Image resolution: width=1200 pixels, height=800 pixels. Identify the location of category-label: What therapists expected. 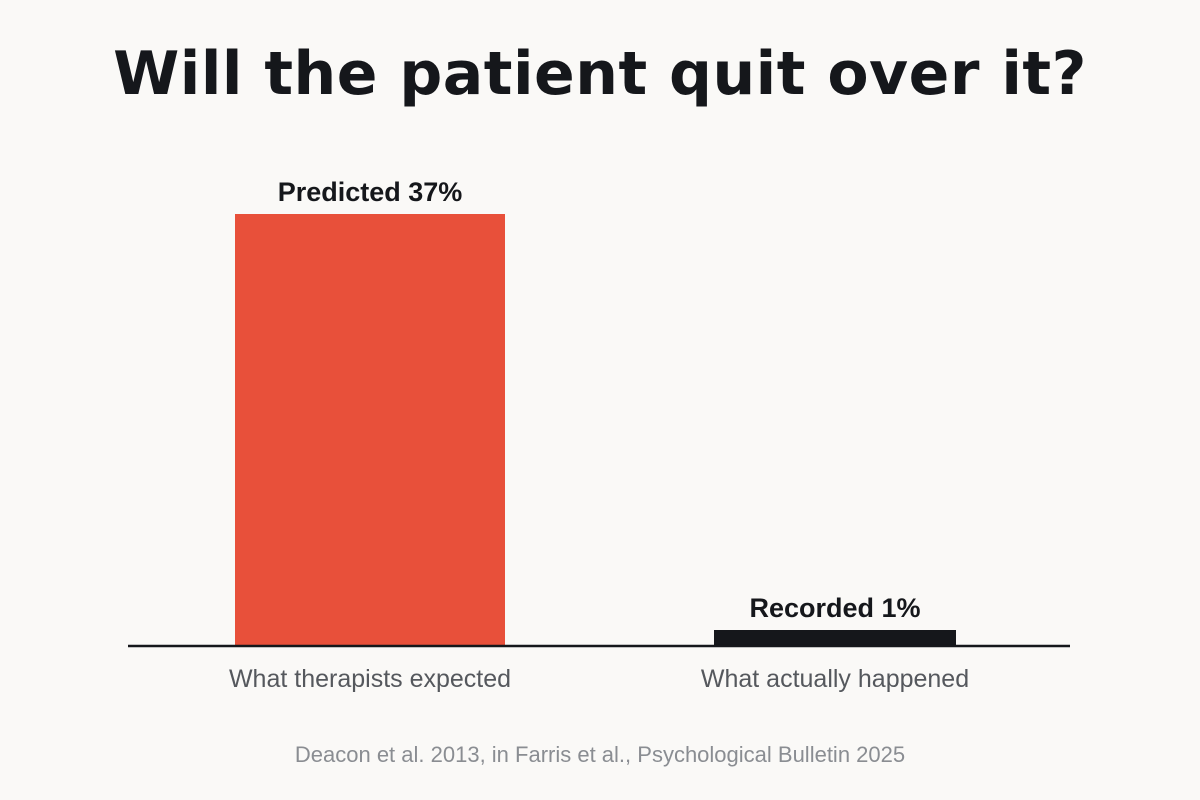
(370, 679).